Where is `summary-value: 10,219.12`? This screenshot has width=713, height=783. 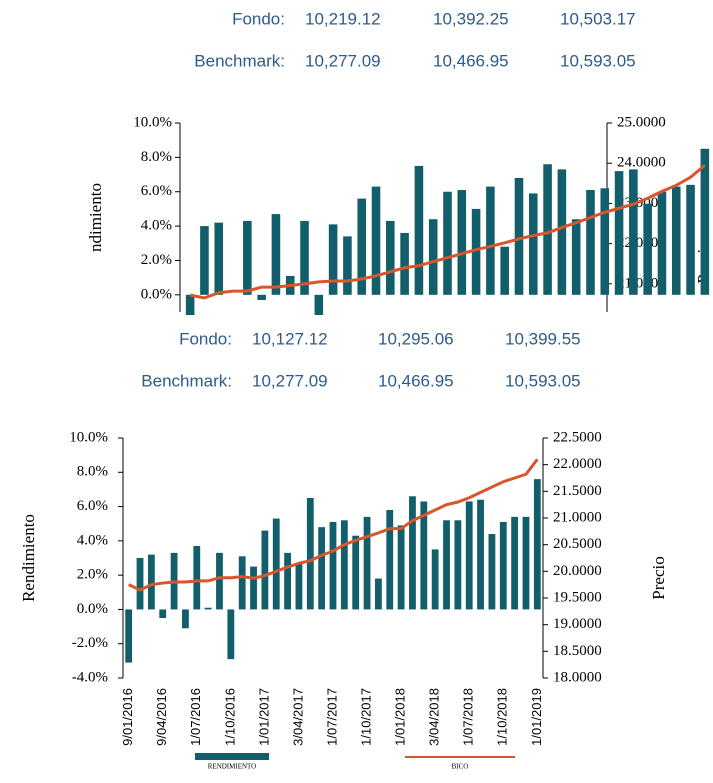 summary-value: 10,219.12 is located at coordinates (343, 18).